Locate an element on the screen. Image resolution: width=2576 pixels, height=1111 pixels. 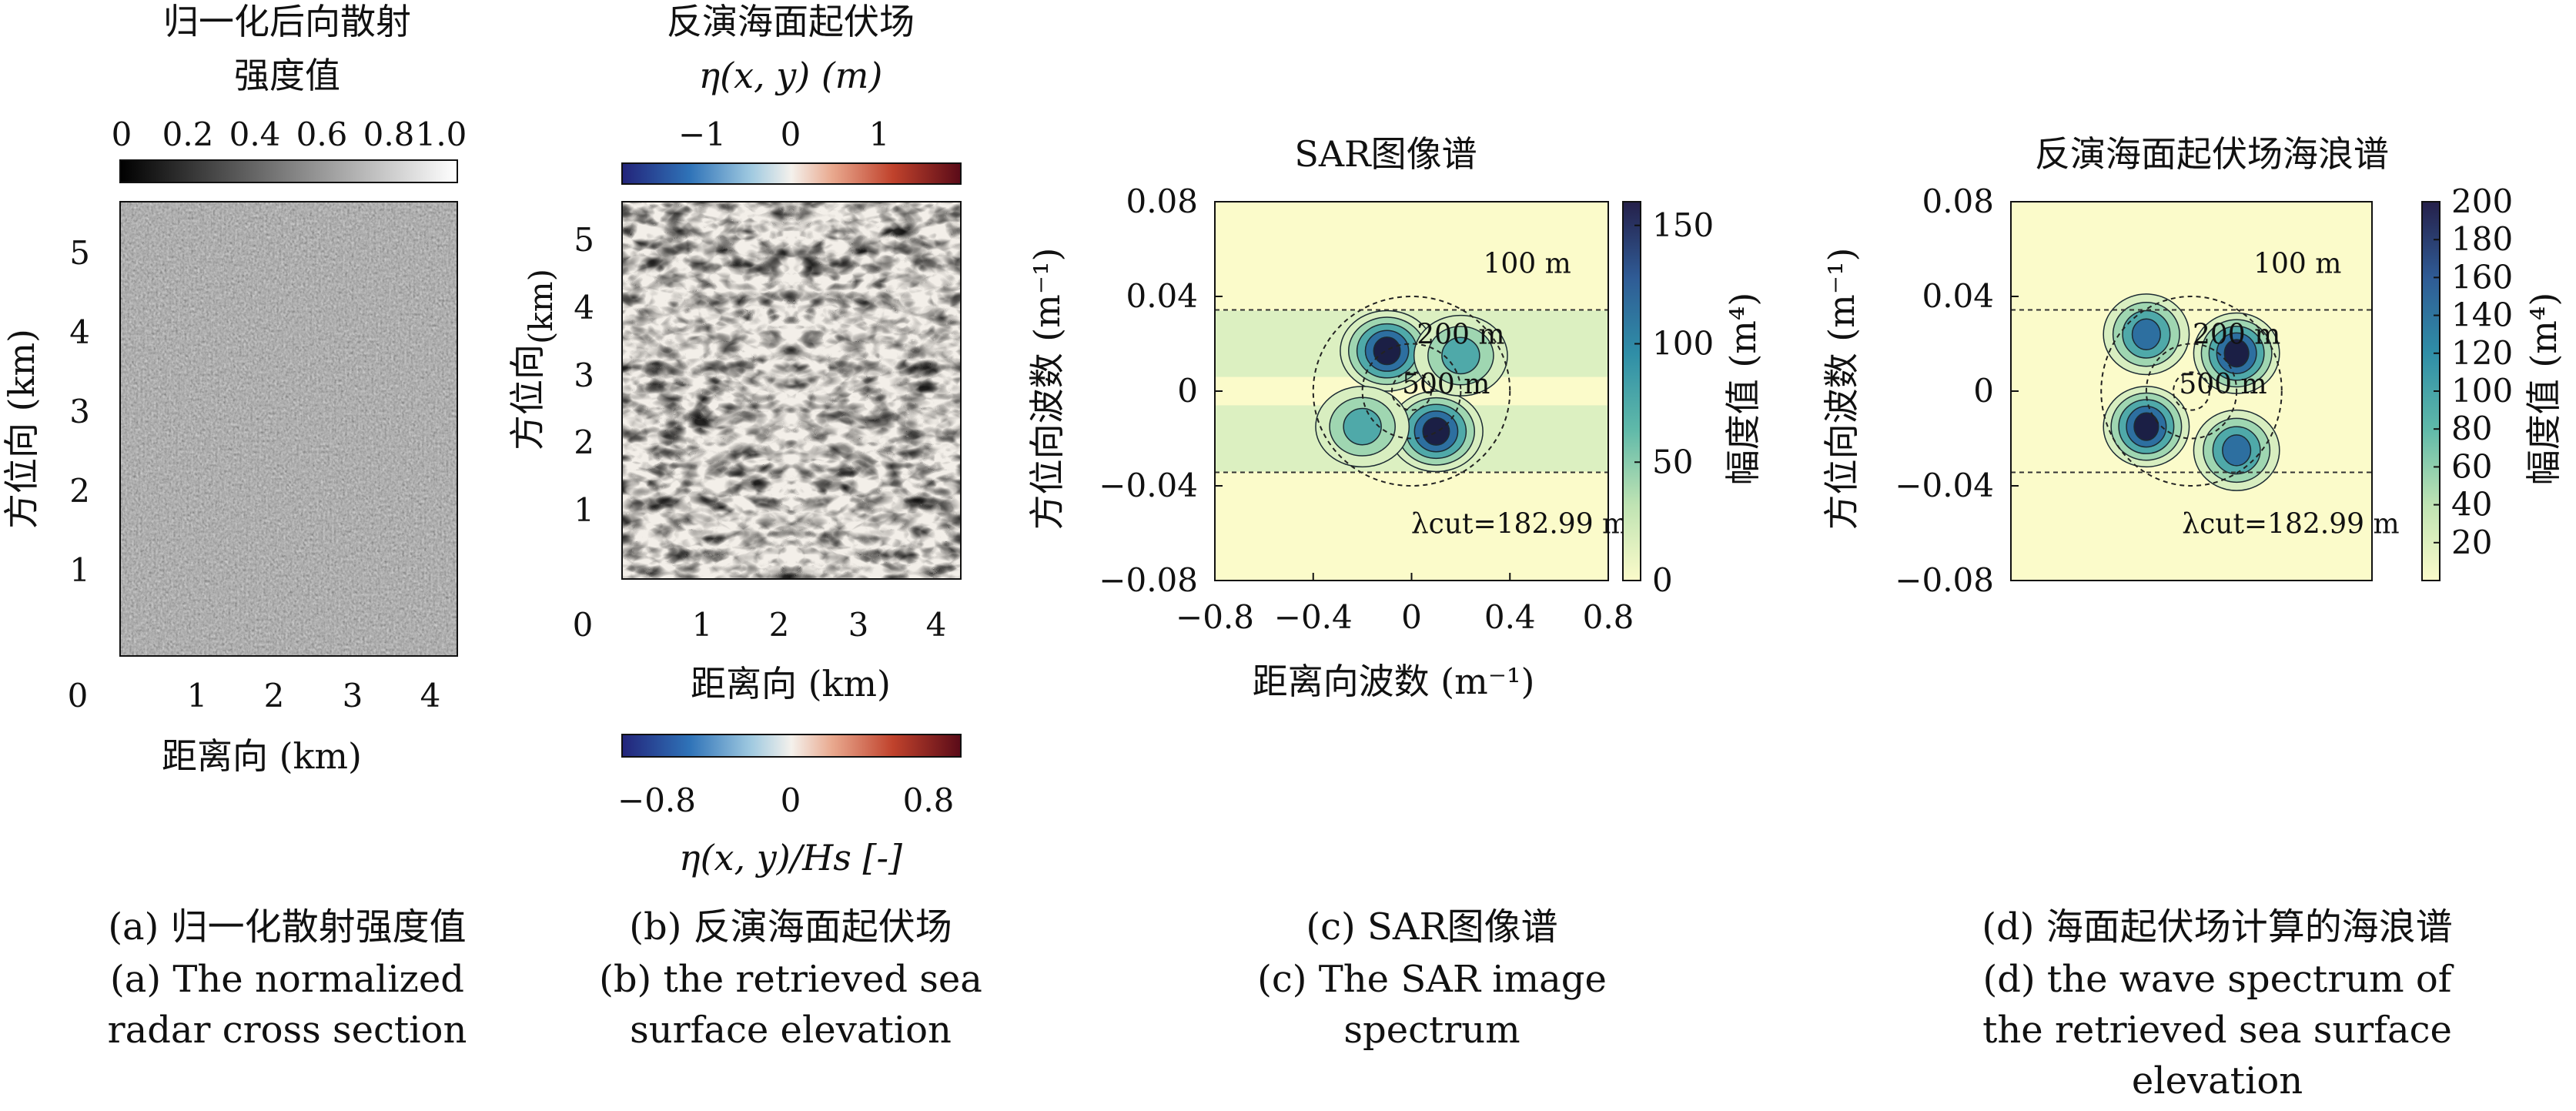
panel-a-cbar-tick: 0 is located at coordinates (122, 134).